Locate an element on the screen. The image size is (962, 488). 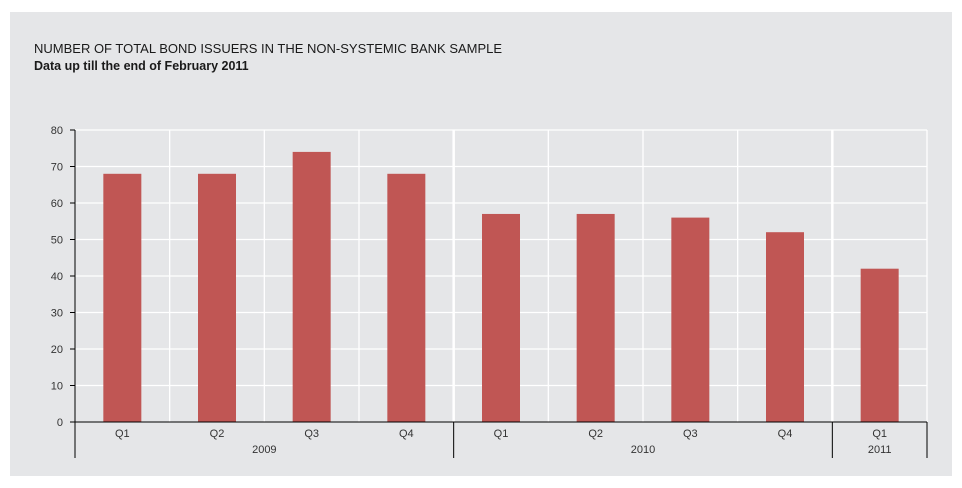
y-tick-label: 30 is located at coordinates (57, 314).